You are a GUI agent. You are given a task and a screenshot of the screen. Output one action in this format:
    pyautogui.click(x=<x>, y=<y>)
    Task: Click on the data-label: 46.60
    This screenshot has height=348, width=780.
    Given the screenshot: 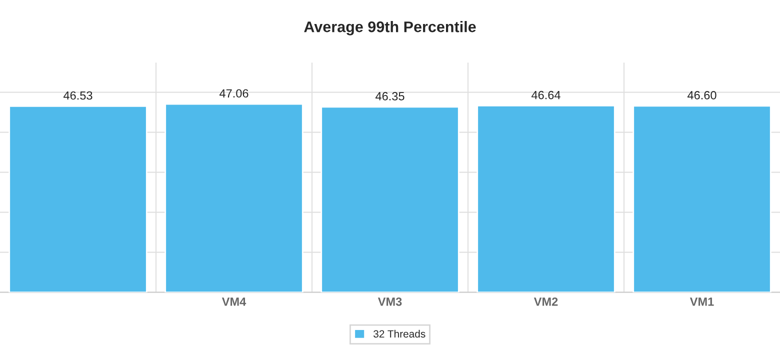 What is the action you would take?
    pyautogui.click(x=702, y=95)
    